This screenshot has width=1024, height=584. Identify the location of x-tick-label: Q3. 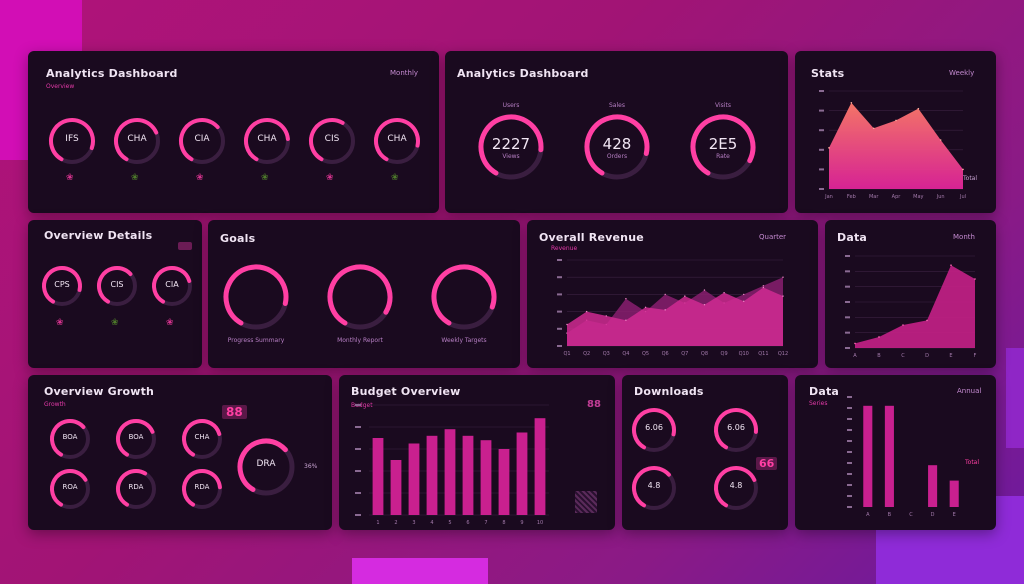
(606, 354).